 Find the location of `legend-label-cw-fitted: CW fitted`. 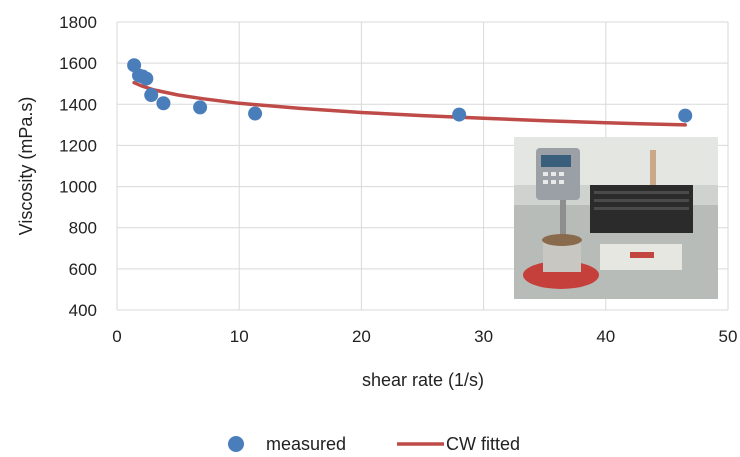

legend-label-cw-fitted: CW fitted is located at coordinates (483, 444).